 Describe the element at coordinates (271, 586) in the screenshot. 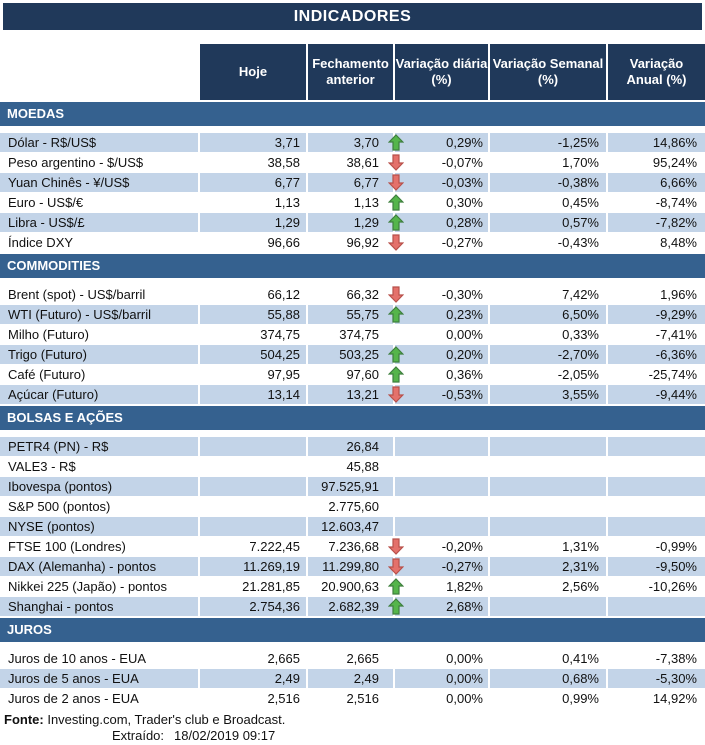

I see `cell-hoje: 21.281,85` at that location.